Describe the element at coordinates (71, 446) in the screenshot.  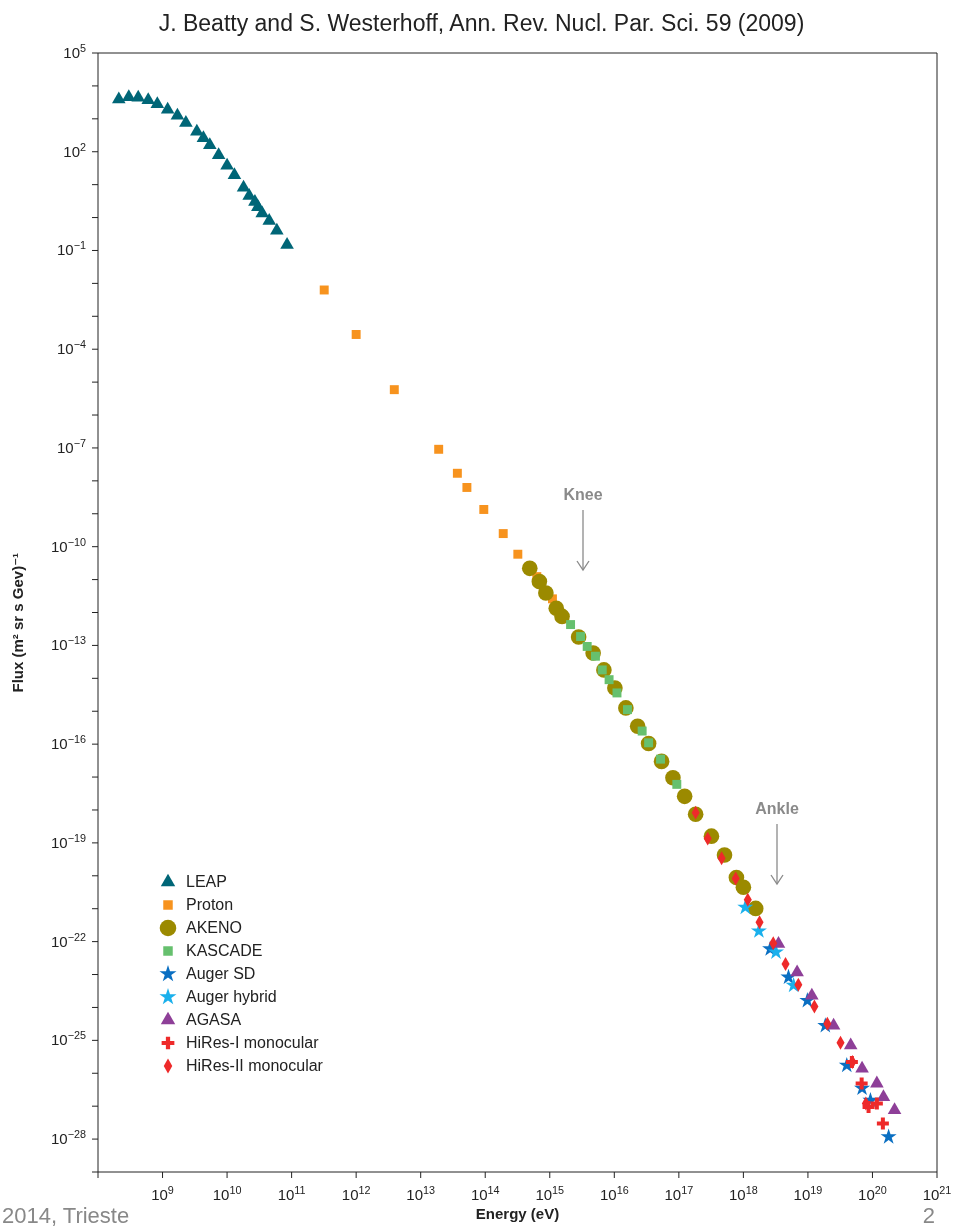
I see `y-tick-label: 10$^{−7}$` at that location.